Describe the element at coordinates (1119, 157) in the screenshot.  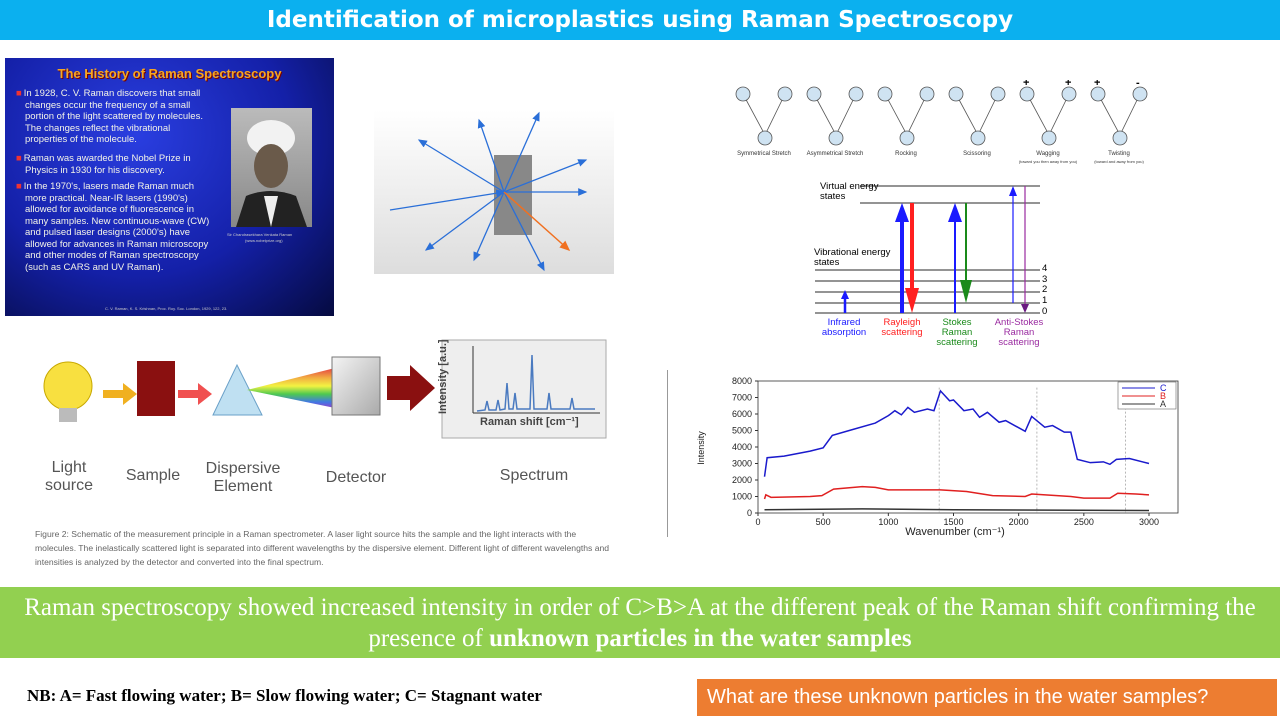
I see `vibration-mode-label: Twisting (toward and away from you)` at that location.